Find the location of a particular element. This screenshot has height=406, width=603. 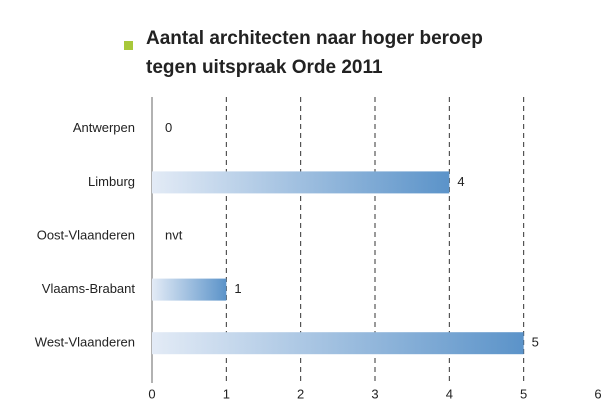

x-tick-label: 4 is located at coordinates (449, 393).